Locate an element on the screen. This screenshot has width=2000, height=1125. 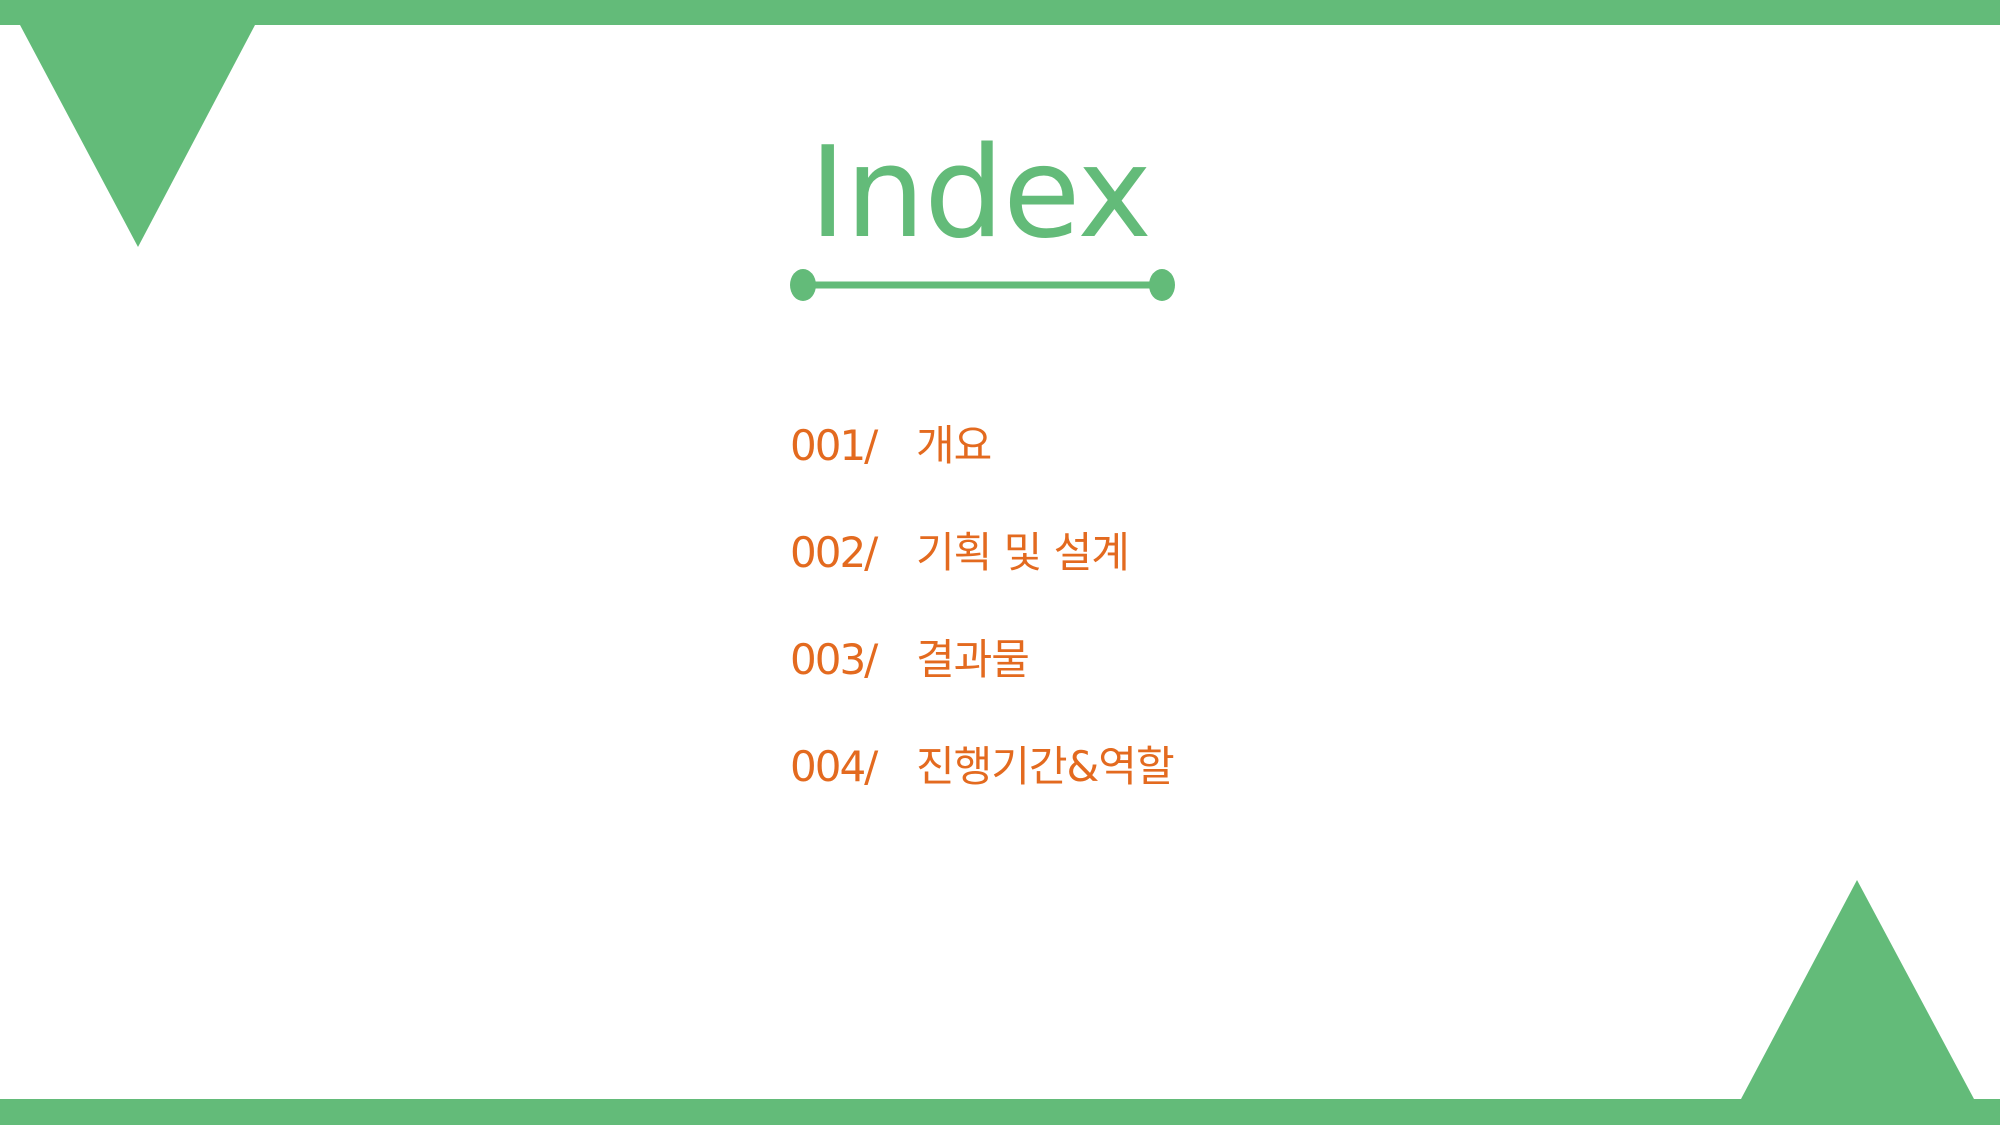
toc-item-label: 개요 is located at coordinates (954, 445).